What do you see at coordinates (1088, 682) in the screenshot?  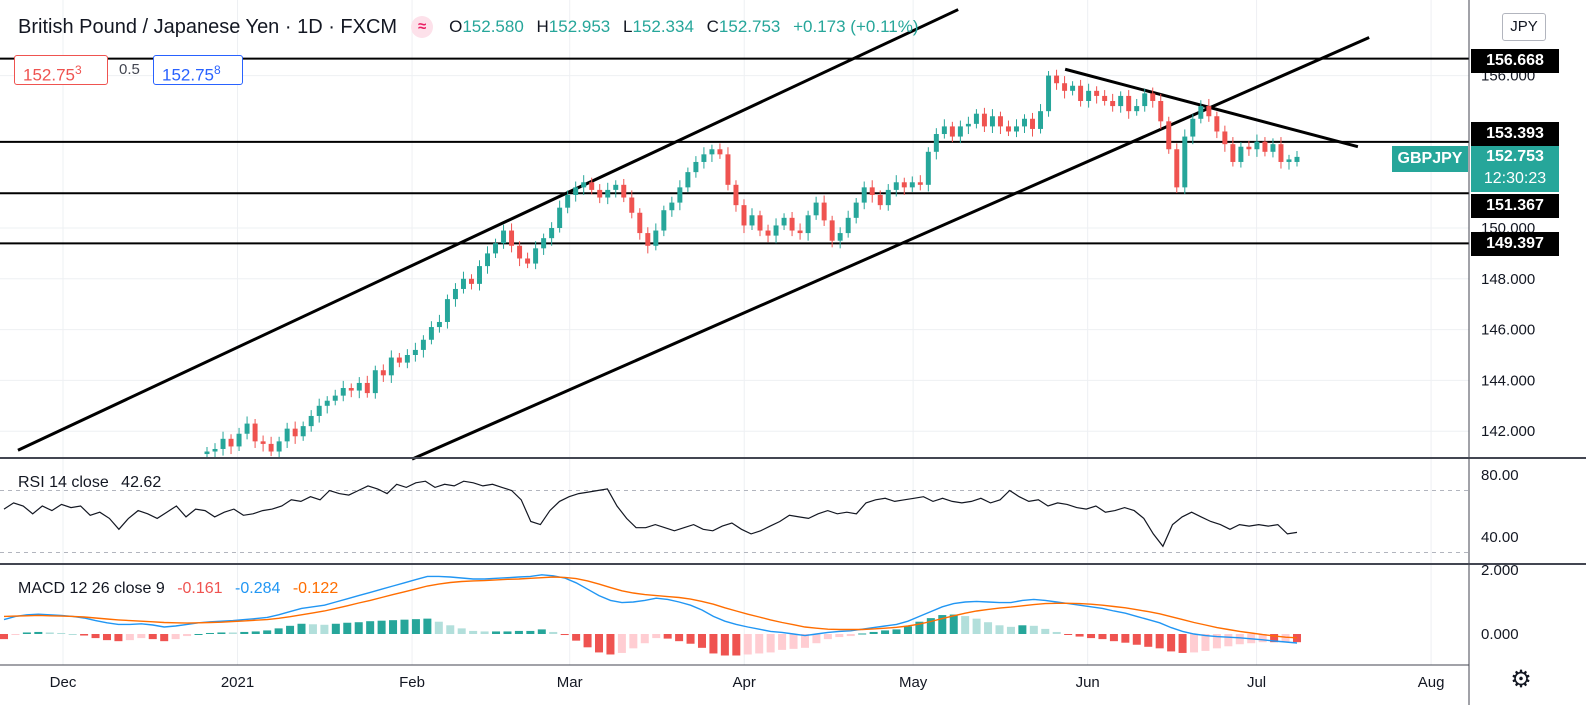 I see `time-tick-label: Jun` at bounding box center [1088, 682].